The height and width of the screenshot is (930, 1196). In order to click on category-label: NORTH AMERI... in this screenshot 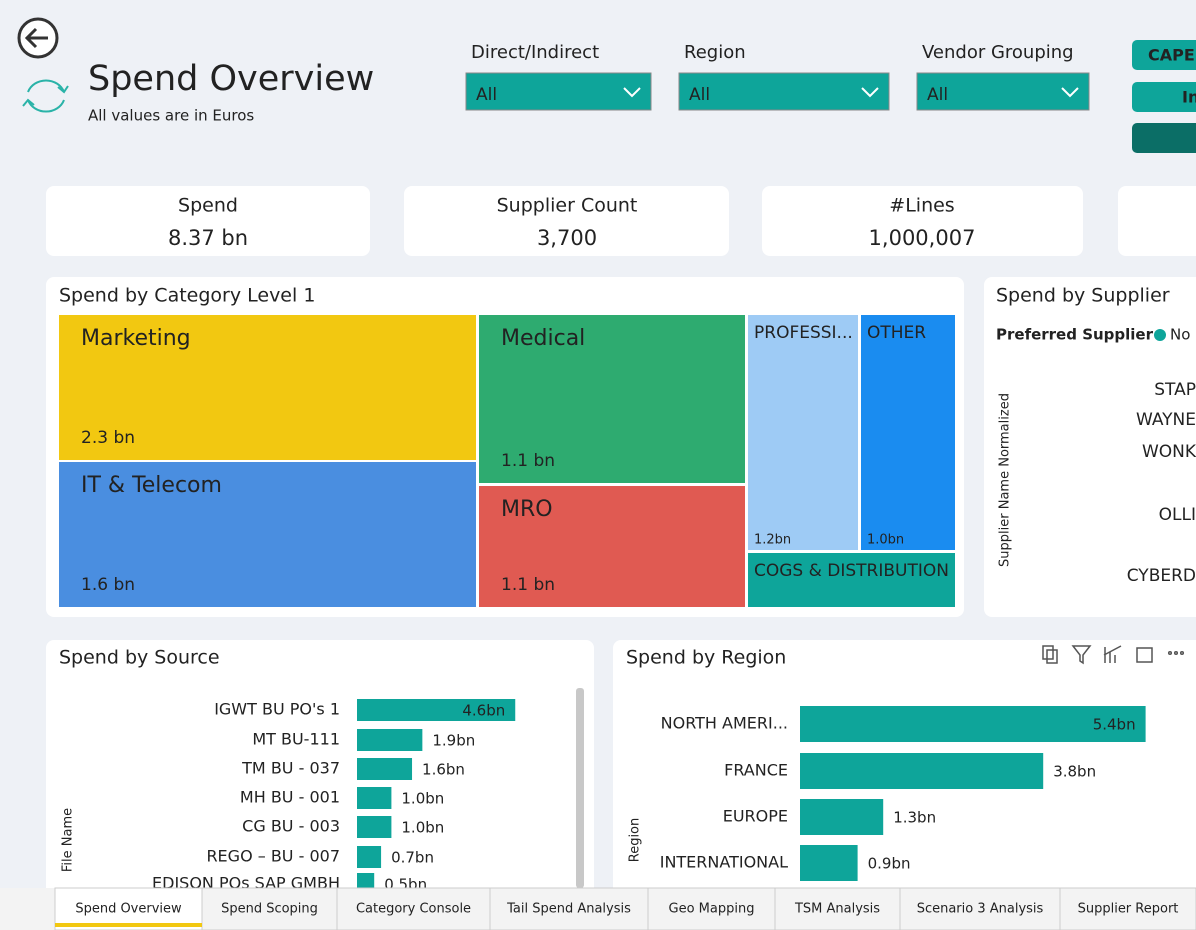, I will do `click(724, 723)`.